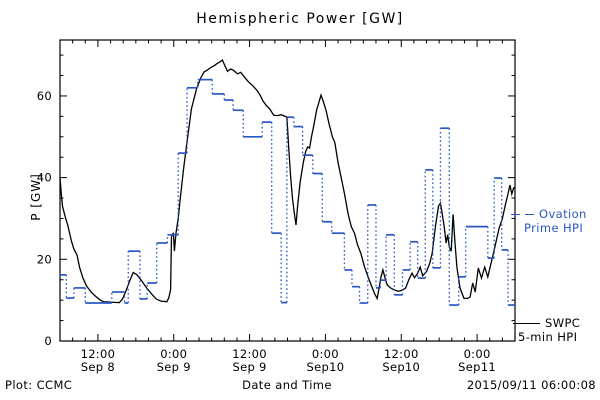 Image resolution: width=600 pixels, height=400 pixels. What do you see at coordinates (563, 214) in the screenshot?
I see `legend-ovation-label1: Ovation` at bounding box center [563, 214].